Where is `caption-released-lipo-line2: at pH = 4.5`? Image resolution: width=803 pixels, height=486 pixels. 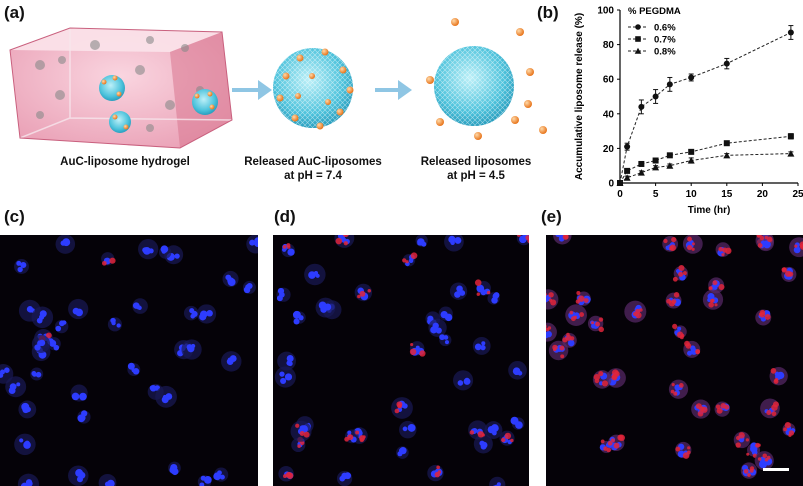
caption-released-lipo-line2: at pH = 4.5 is located at coordinates (476, 176).